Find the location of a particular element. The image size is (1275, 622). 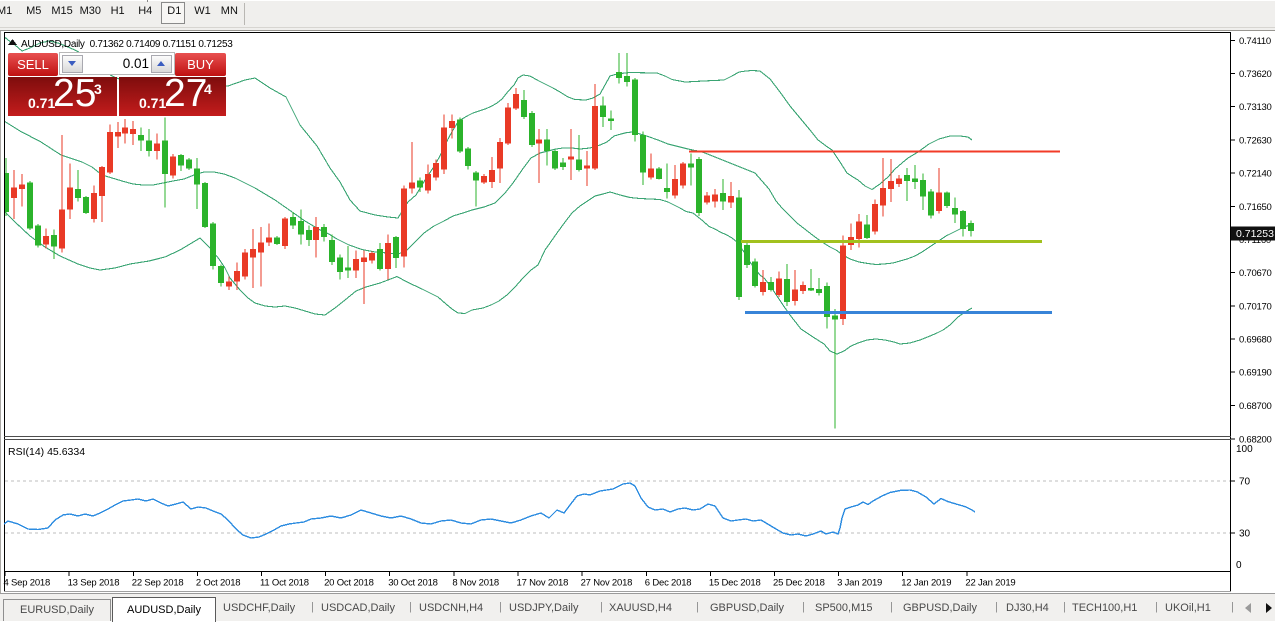

svg-text: 0.72140 is located at coordinates (1255, 174).